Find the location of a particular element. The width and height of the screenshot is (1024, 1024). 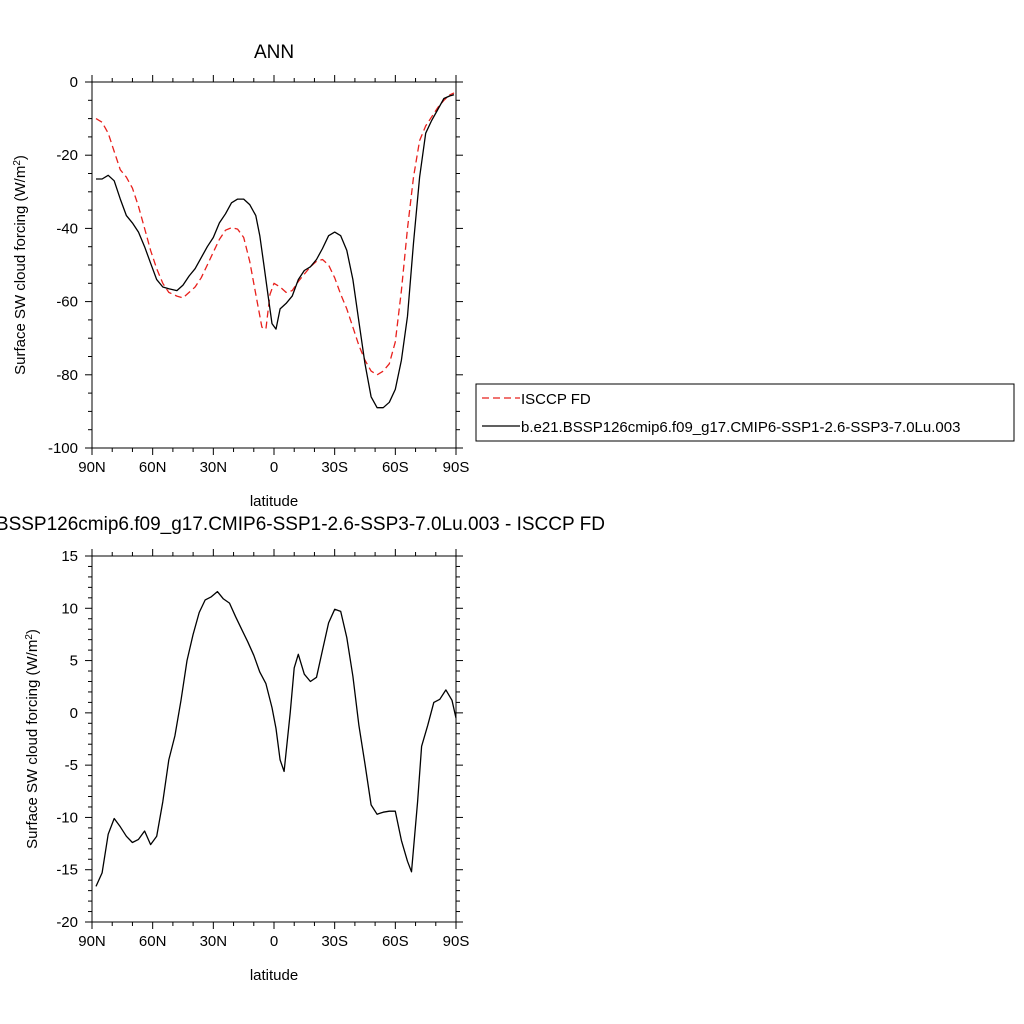

y-tick-labels: 0 -20 -40 -60 -80 -100 is located at coordinates (63, 265).